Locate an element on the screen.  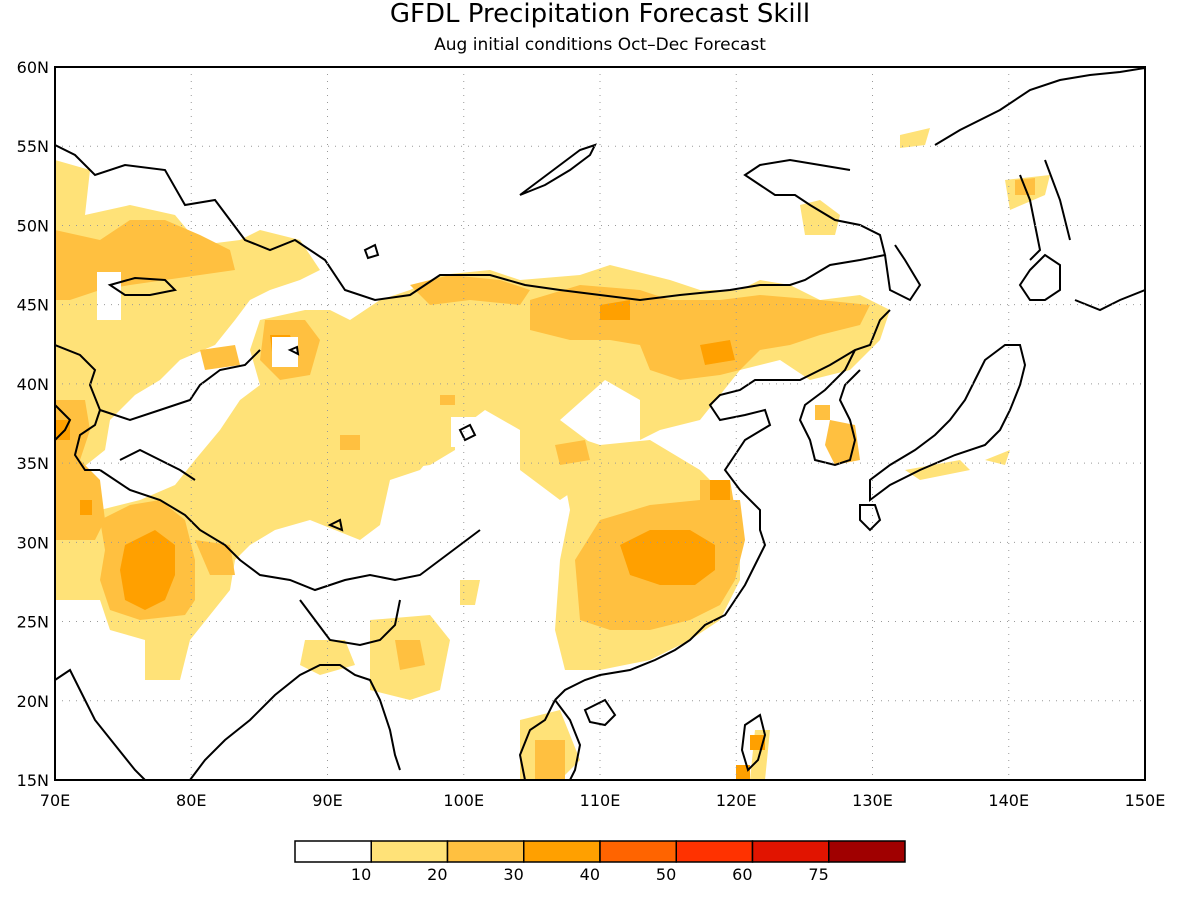
colorbar-label: 40 is located at coordinates (590, 874).